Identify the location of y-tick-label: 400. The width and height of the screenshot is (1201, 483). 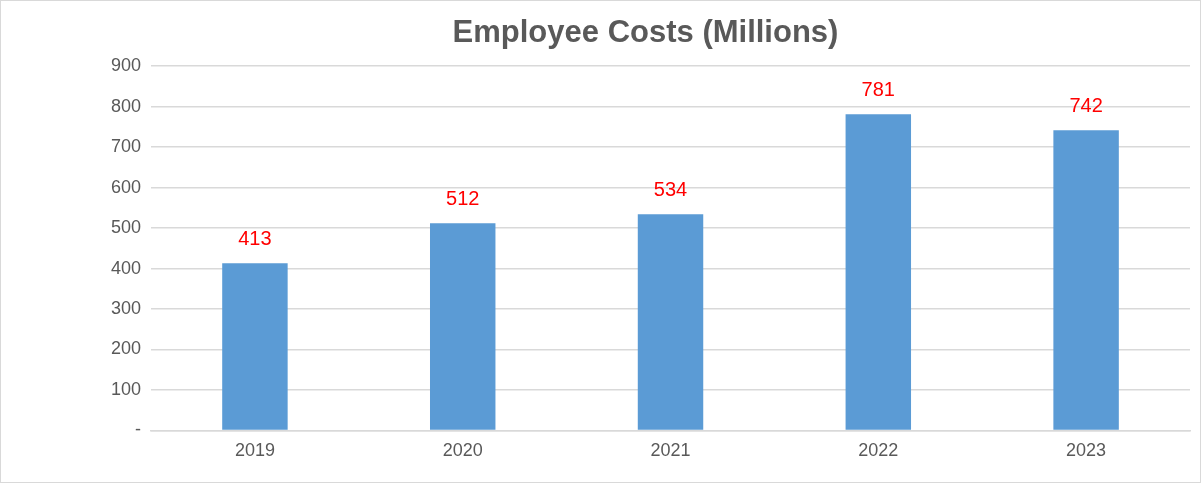
(126, 267).